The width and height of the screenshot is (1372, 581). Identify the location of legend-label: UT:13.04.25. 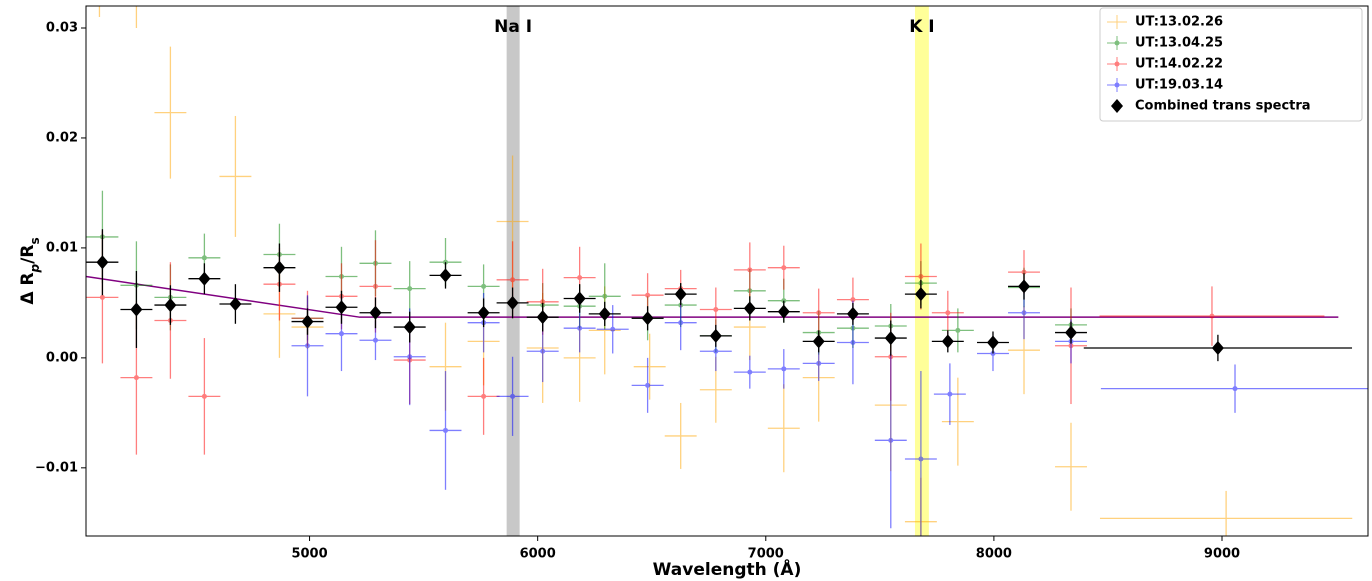
(1179, 43).